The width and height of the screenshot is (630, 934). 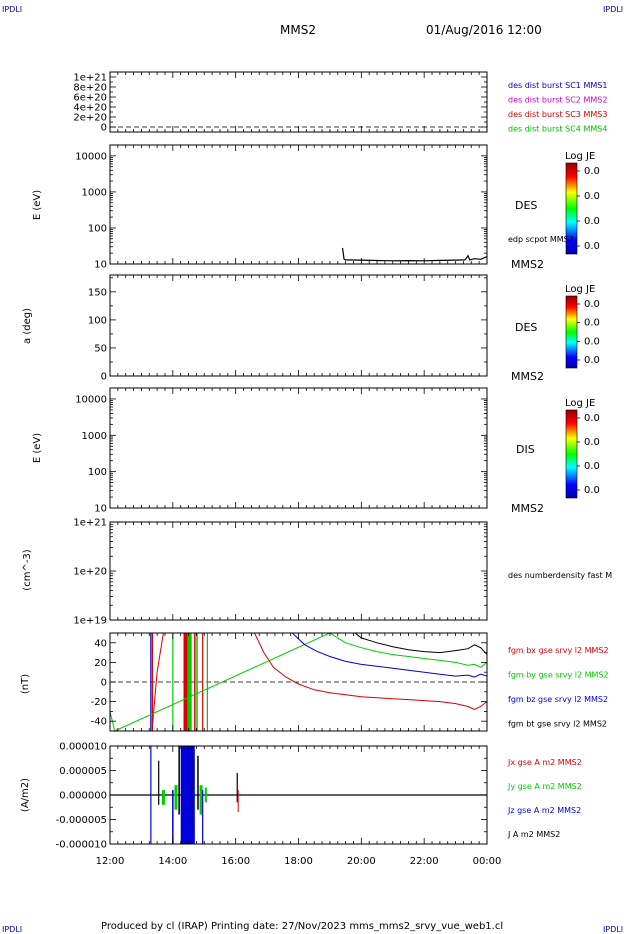 I want to click on legend-entry: des dist burst SC3 MMS3, so click(x=557, y=114).